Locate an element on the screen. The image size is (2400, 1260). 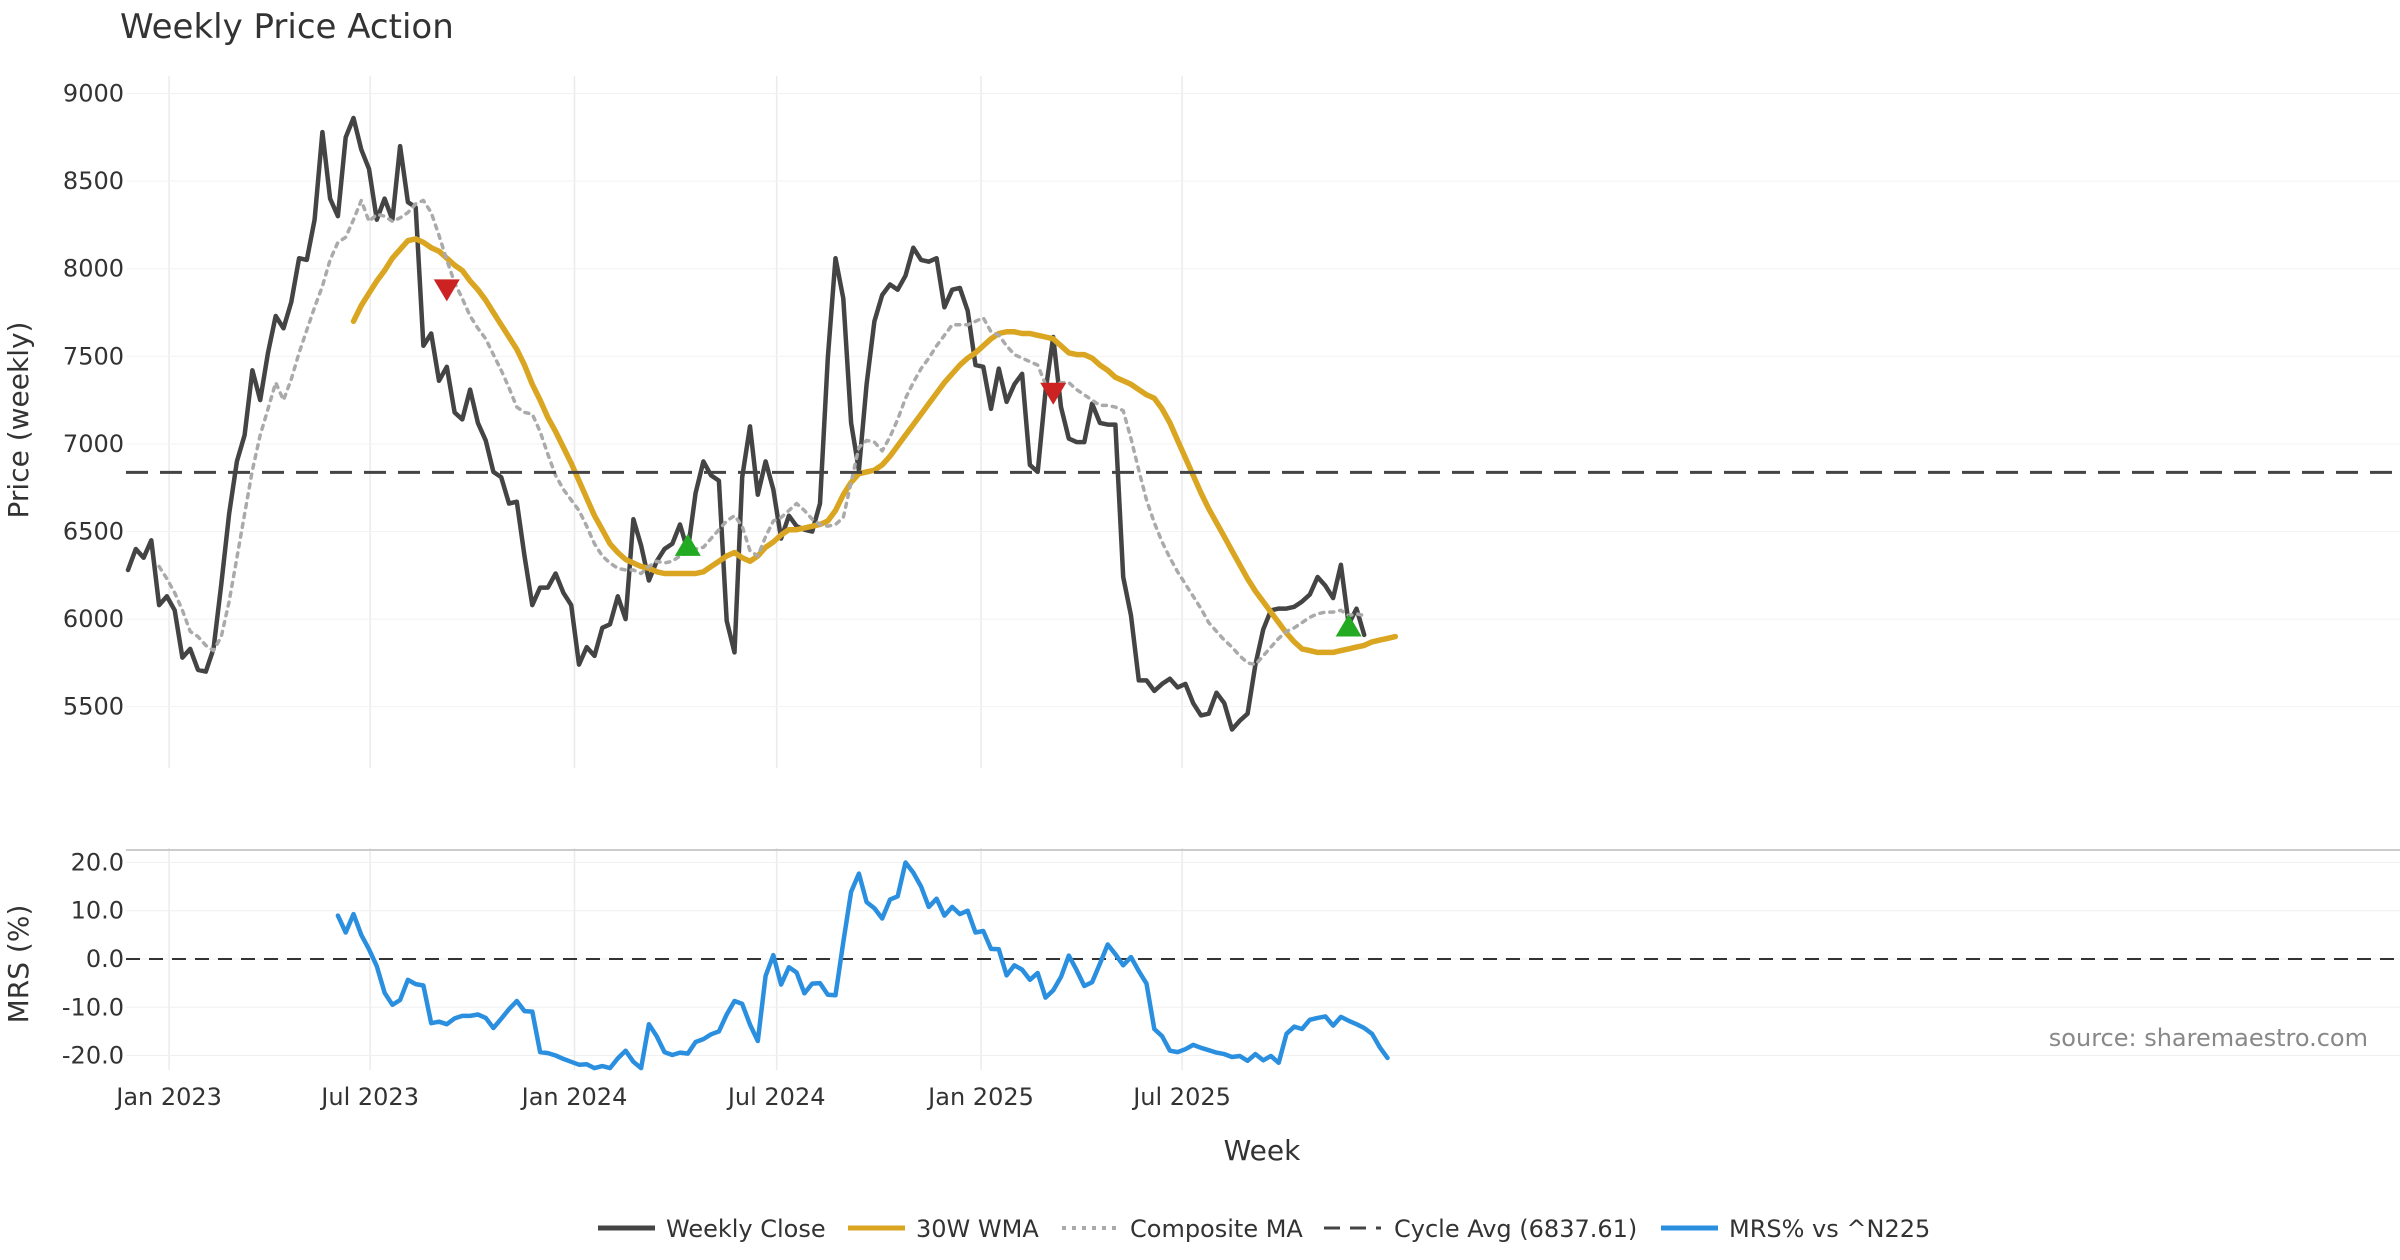
legend-label-composite-ma: Composite MA is located at coordinates (1216, 1229).